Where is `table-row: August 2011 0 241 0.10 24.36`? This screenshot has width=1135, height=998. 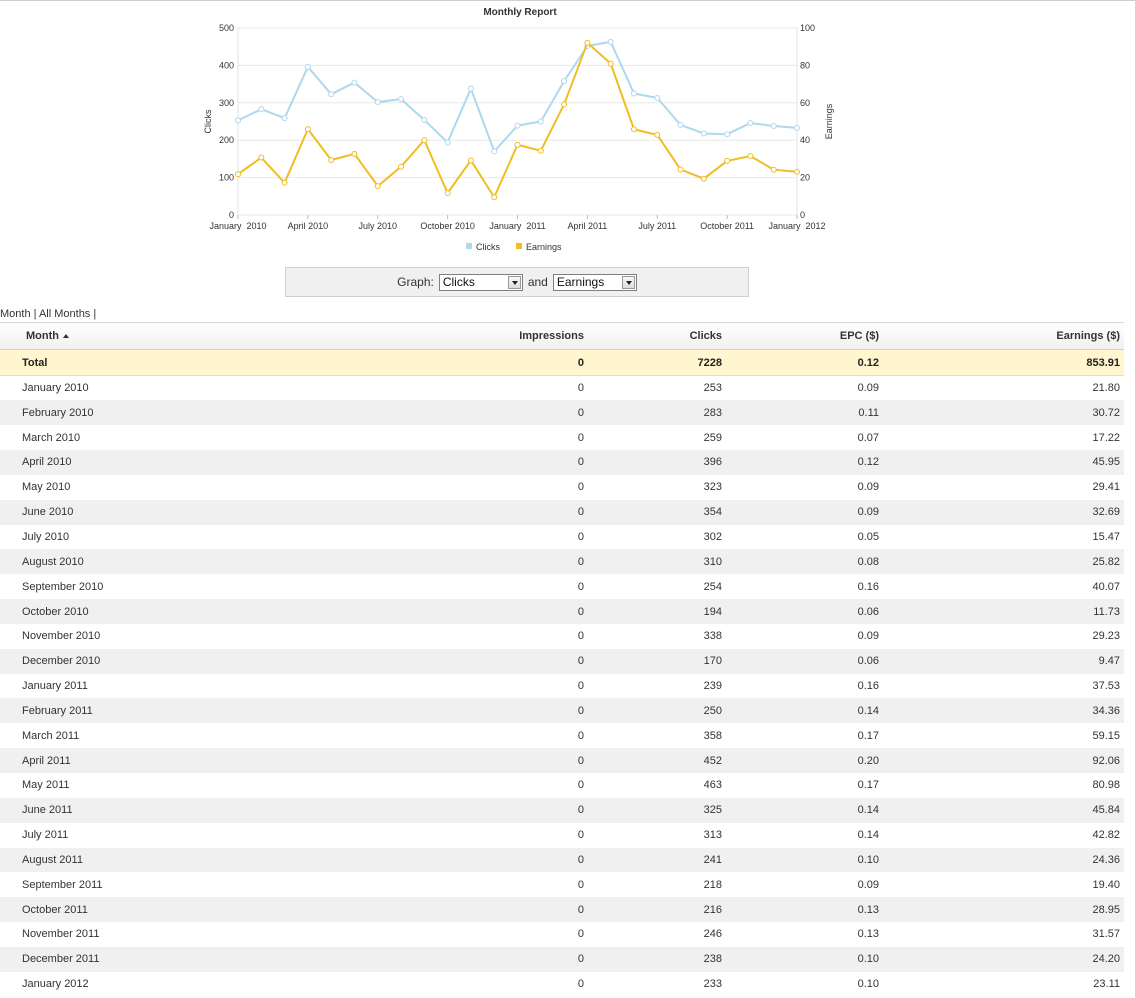 table-row: August 2011 0 241 0.10 24.36 is located at coordinates (562, 860).